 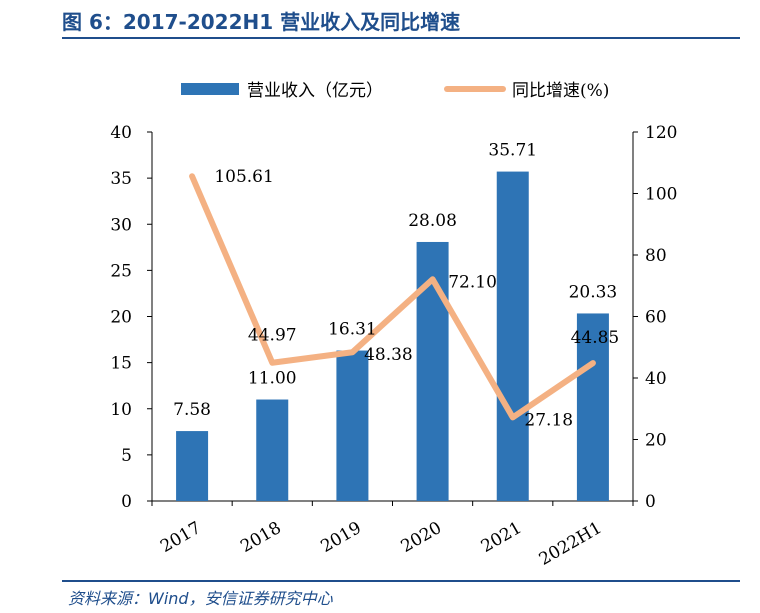 What do you see at coordinates (560, 91) in the screenshot?
I see `legend-label-growth: 同比增速(%)` at bounding box center [560, 91].